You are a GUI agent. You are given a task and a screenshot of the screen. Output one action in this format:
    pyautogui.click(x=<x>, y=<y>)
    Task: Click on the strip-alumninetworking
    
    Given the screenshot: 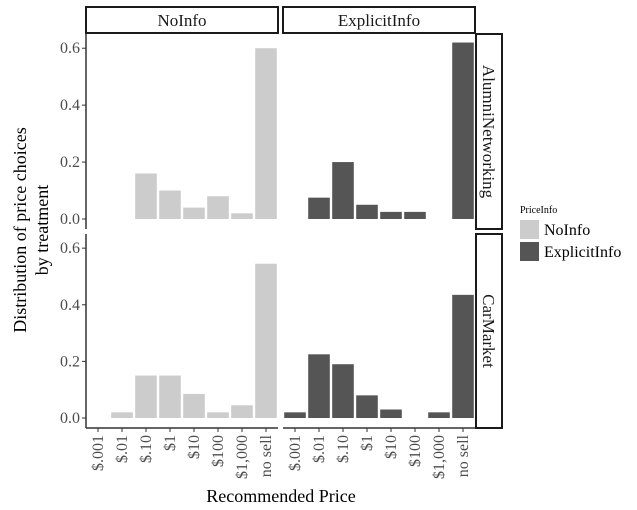 What is the action you would take?
    pyautogui.click(x=489, y=131)
    